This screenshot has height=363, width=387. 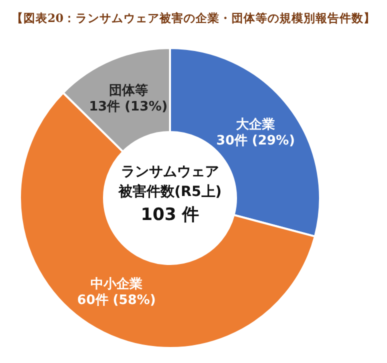 I want to click on data-label: 60件 (58%), so click(x=116, y=300).